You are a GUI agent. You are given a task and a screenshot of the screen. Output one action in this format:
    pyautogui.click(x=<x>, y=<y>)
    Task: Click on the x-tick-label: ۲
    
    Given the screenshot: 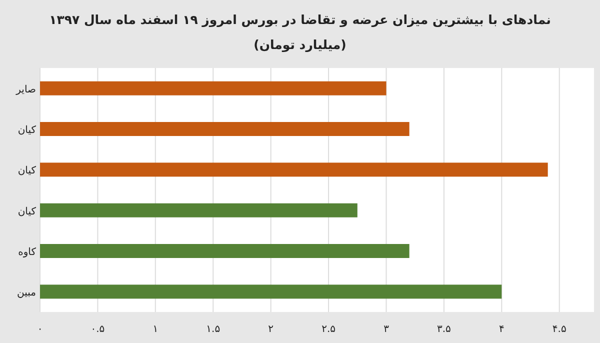 What is the action you would take?
    pyautogui.click(x=271, y=329)
    